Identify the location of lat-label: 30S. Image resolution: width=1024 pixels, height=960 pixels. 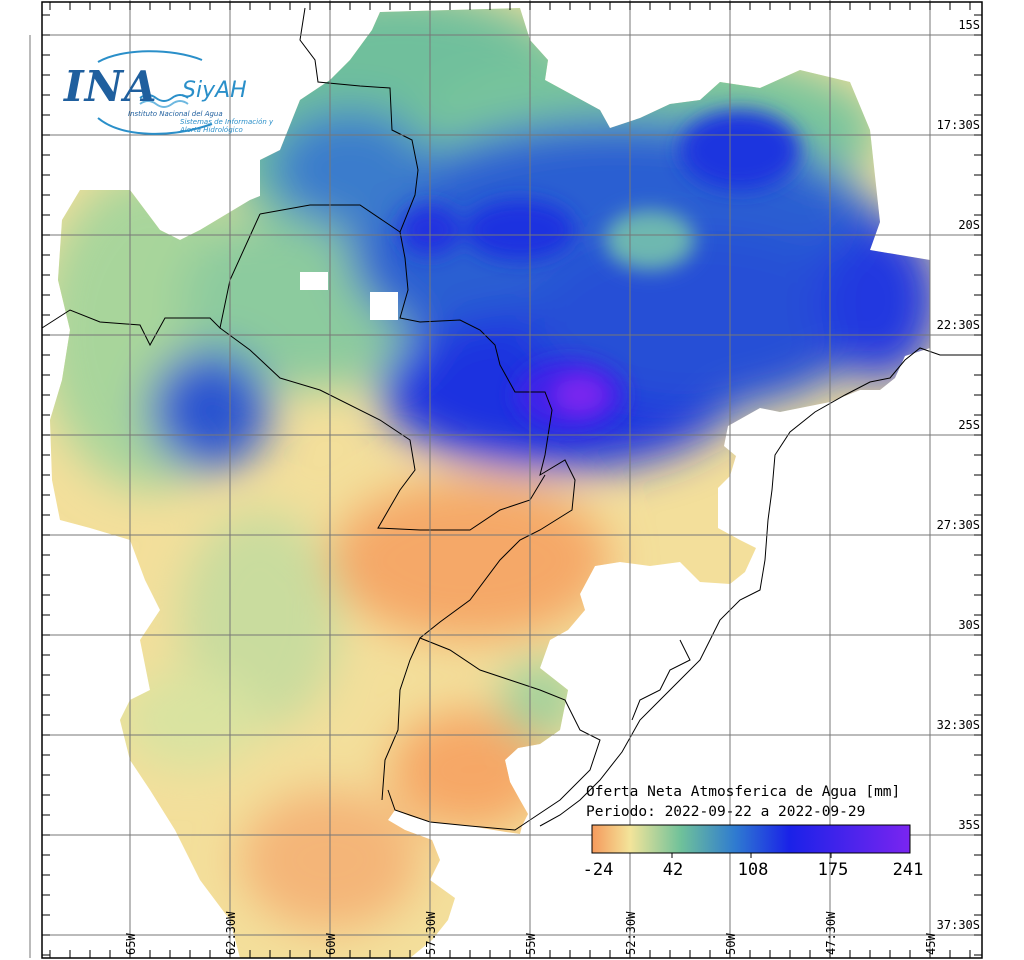
(969, 625).